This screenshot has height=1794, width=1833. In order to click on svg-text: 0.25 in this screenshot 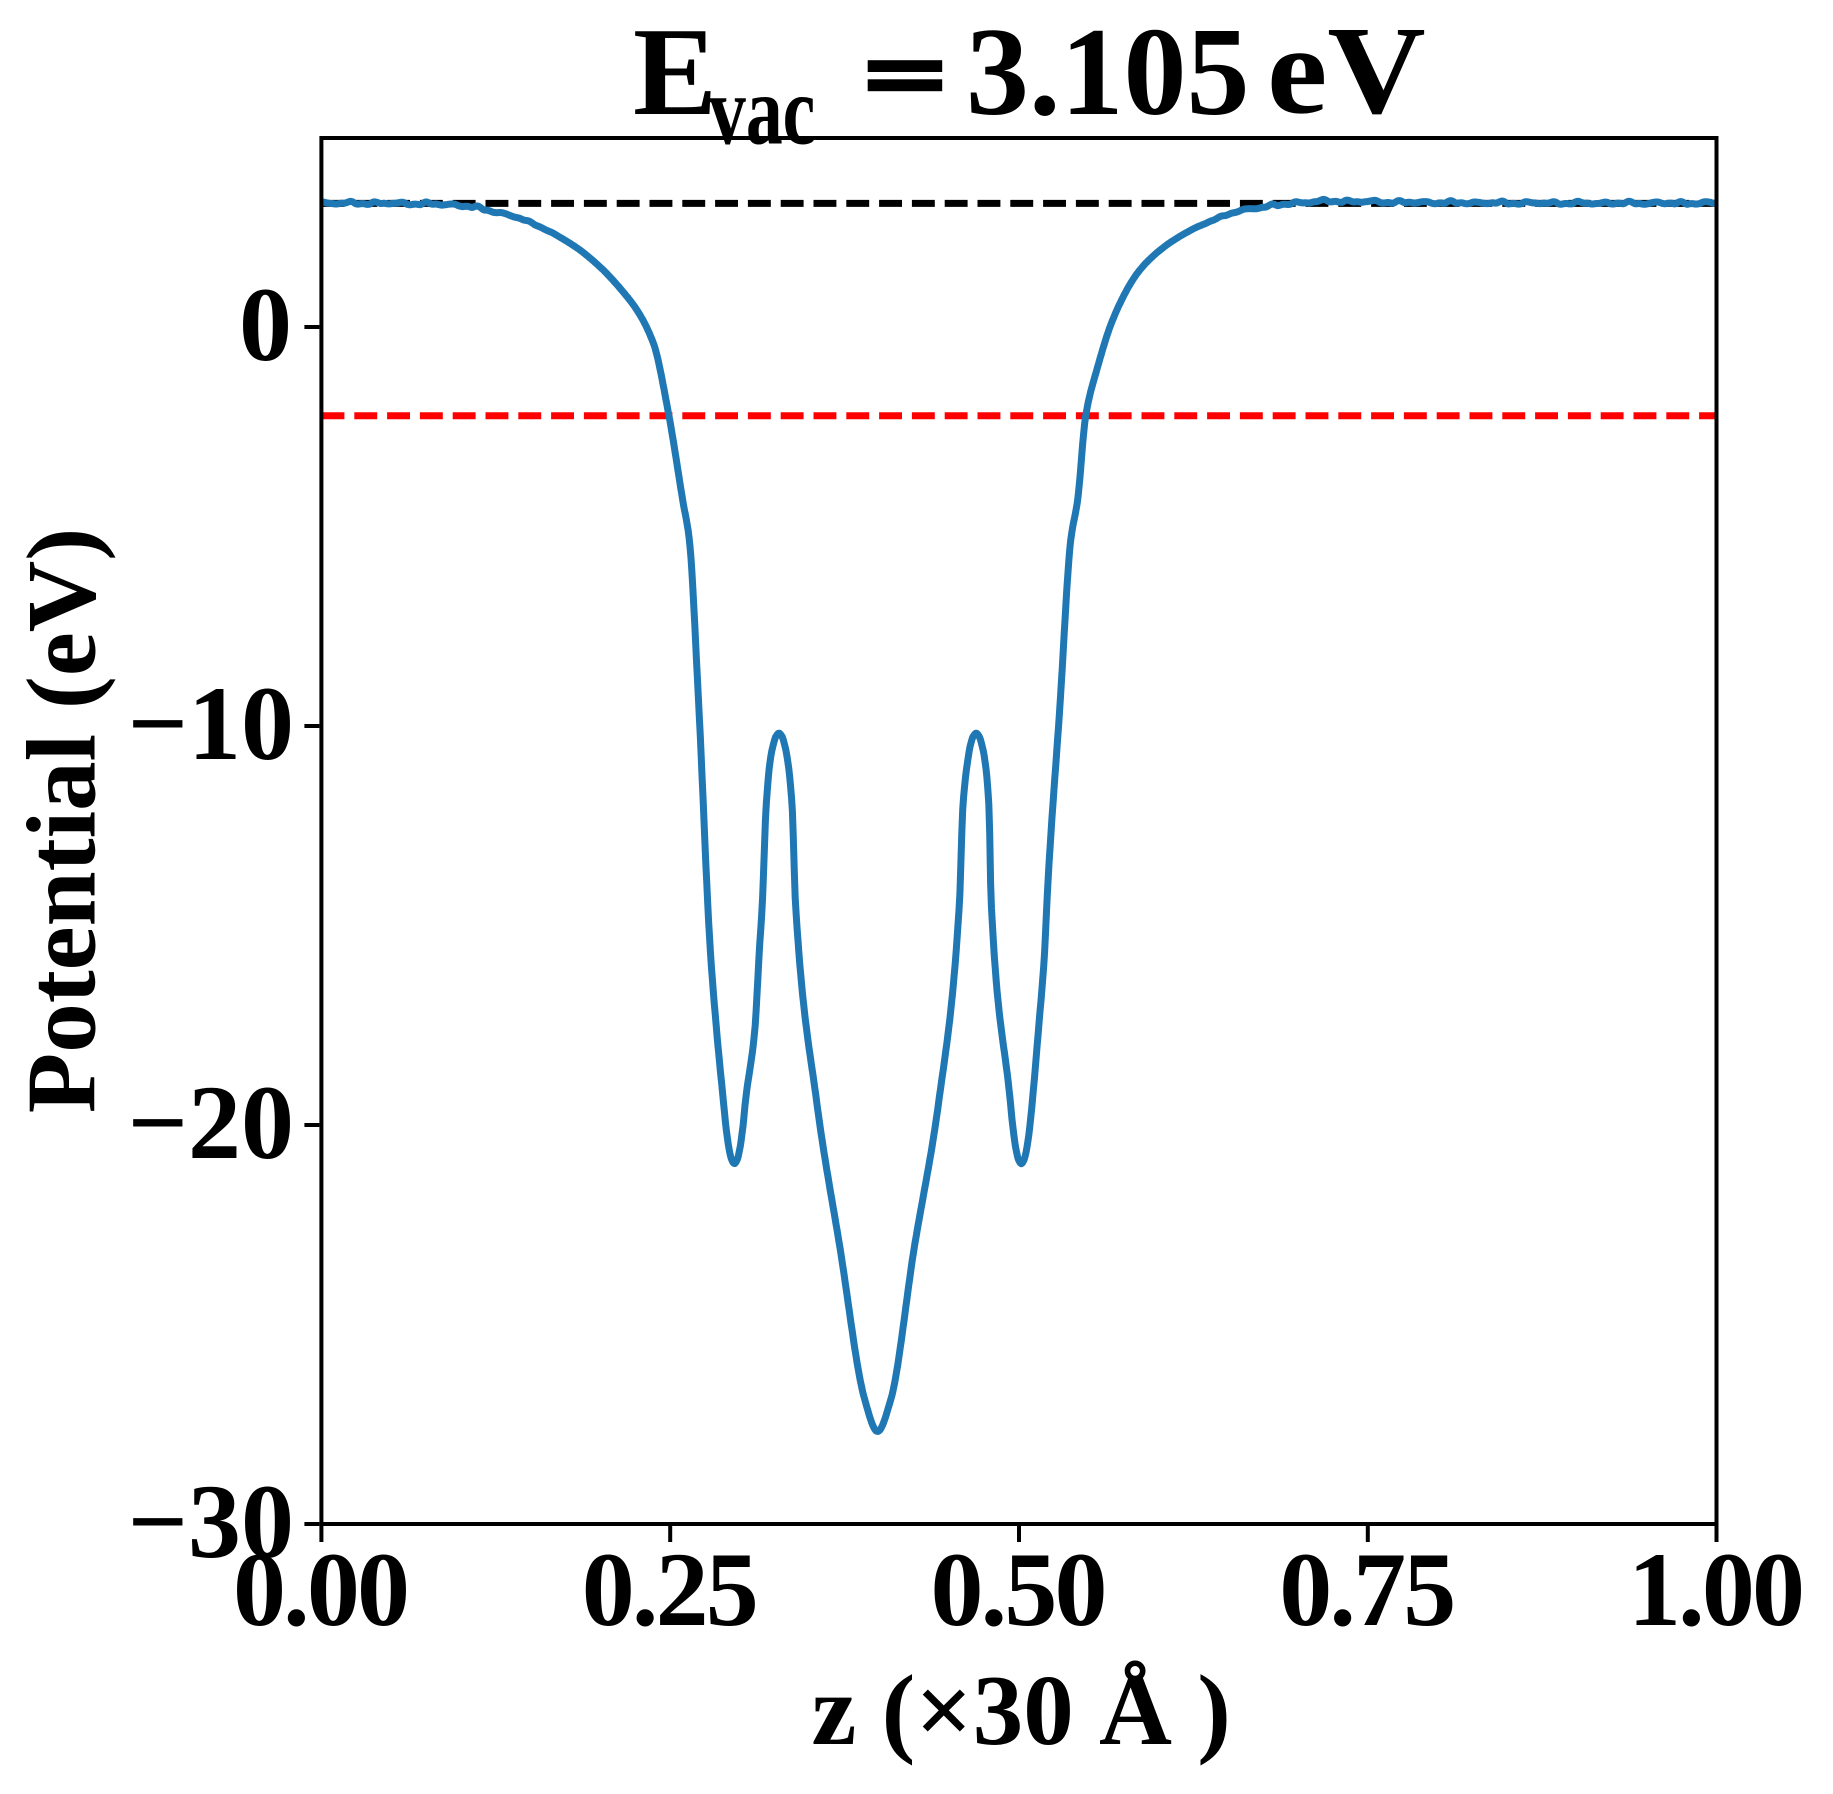, I will do `click(670, 1589)`.